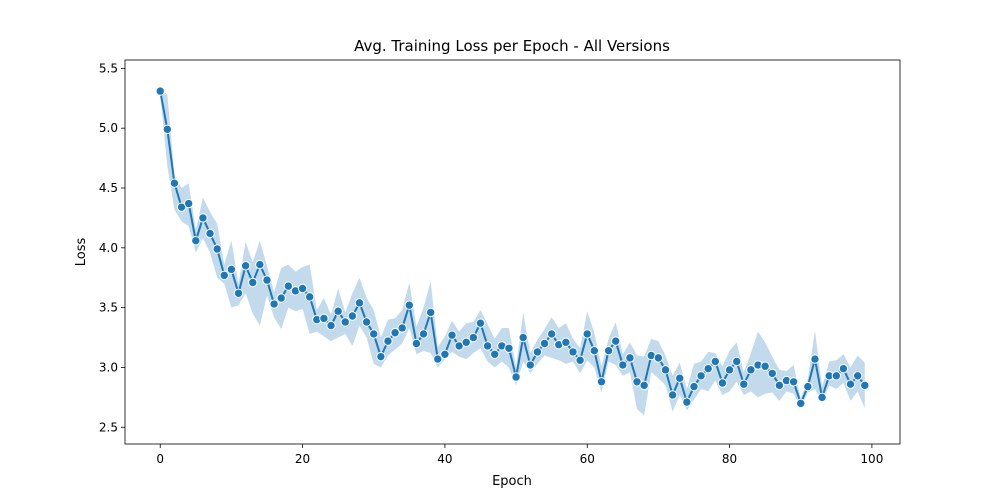 The width and height of the screenshot is (1000, 500). I want to click on y-axis-ticks: 2.5 3.0 3.5 4.0 4.5 5.0 5.5, so click(112, 247).